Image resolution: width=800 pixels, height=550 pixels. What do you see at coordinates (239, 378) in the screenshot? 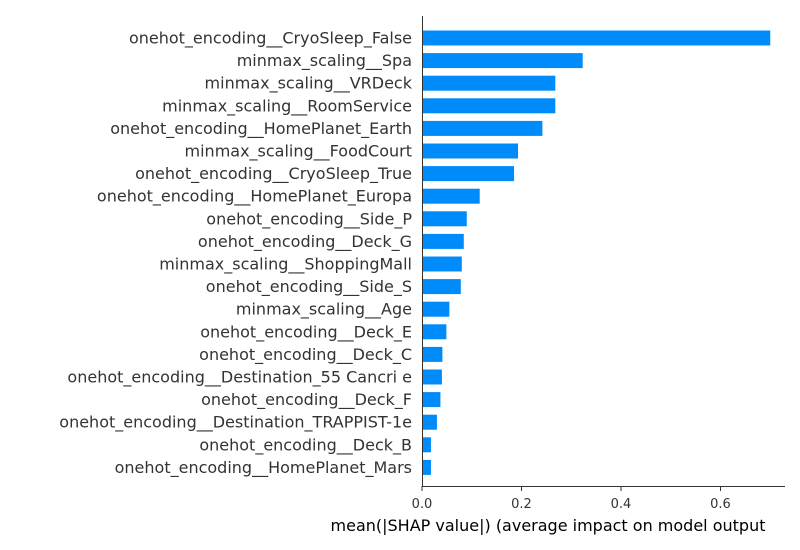
I see `category-label: onehot_encoding__Destination_55 Cancri e` at bounding box center [239, 378].